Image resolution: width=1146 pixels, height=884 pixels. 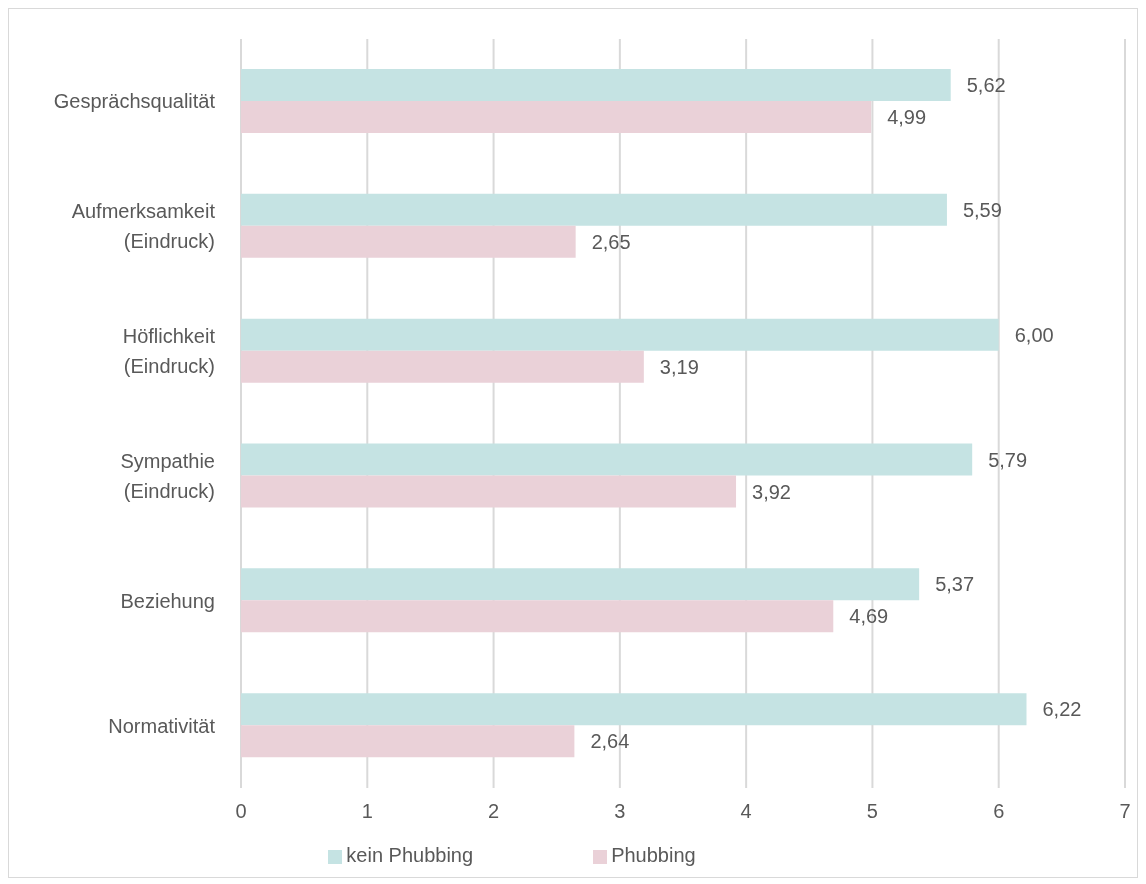 What do you see at coordinates (1062, 709) in the screenshot?
I see `data-label: 6,22` at bounding box center [1062, 709].